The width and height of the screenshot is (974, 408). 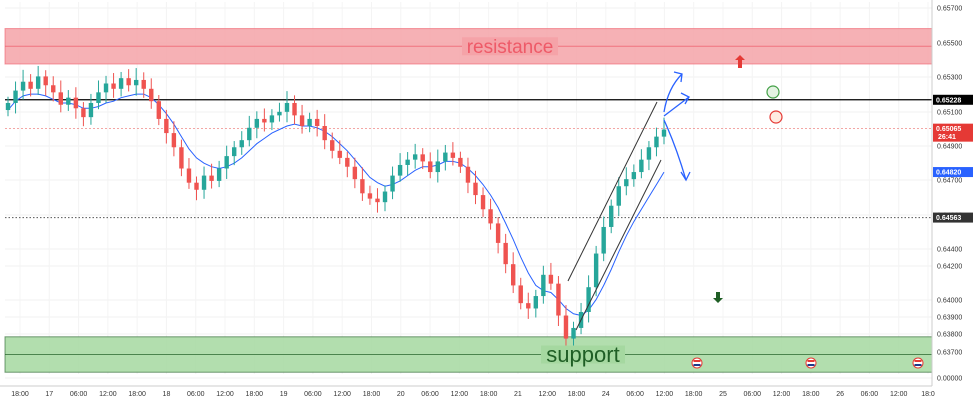 I want to click on x-tick-label: 17, so click(x=49, y=394).